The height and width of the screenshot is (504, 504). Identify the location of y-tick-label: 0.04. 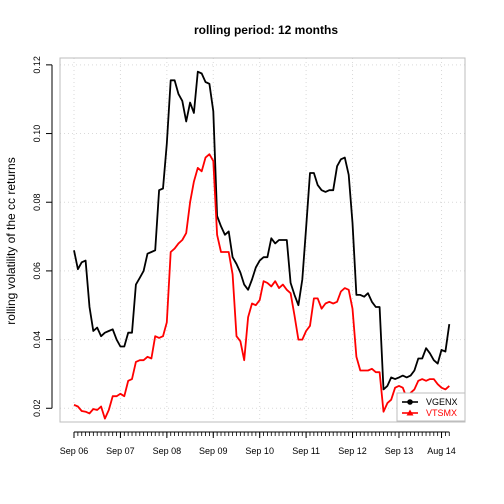
(37, 340).